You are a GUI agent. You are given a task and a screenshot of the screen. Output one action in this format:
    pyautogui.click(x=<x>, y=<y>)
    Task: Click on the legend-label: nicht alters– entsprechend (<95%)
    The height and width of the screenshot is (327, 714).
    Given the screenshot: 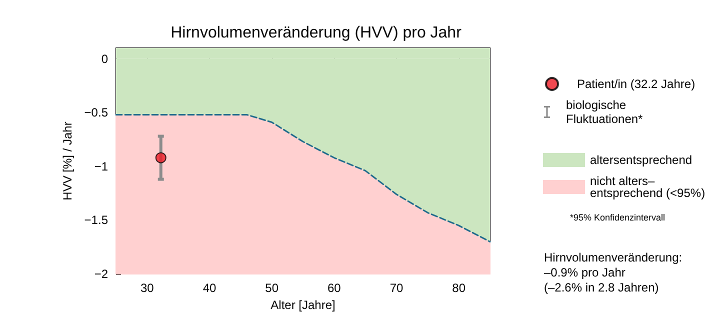 What is the action you would take?
    pyautogui.click(x=648, y=187)
    